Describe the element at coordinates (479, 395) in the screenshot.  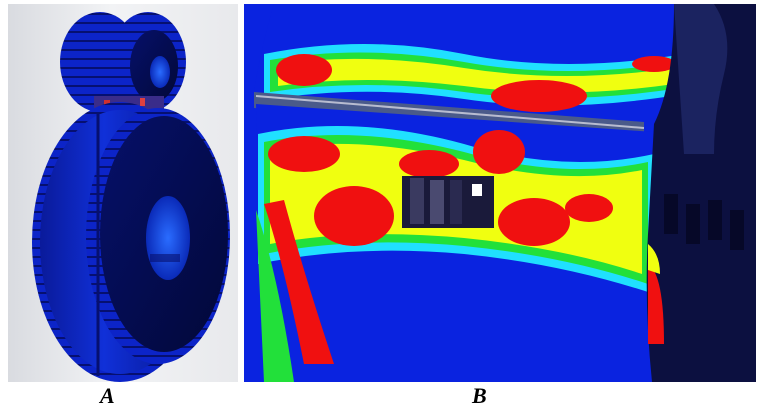
I see `panel-b-label: B` at that location.